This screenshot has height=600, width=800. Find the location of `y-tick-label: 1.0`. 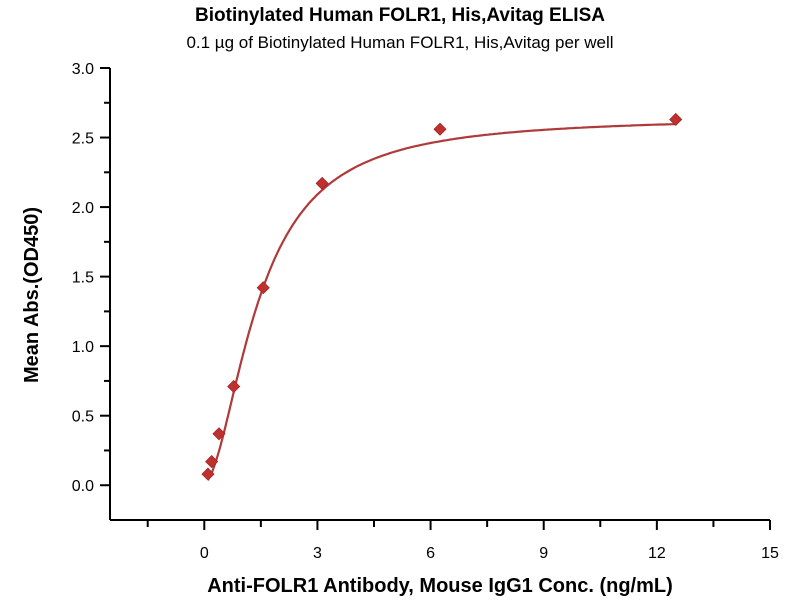

y-tick-label: 1.0 is located at coordinates (83, 347).